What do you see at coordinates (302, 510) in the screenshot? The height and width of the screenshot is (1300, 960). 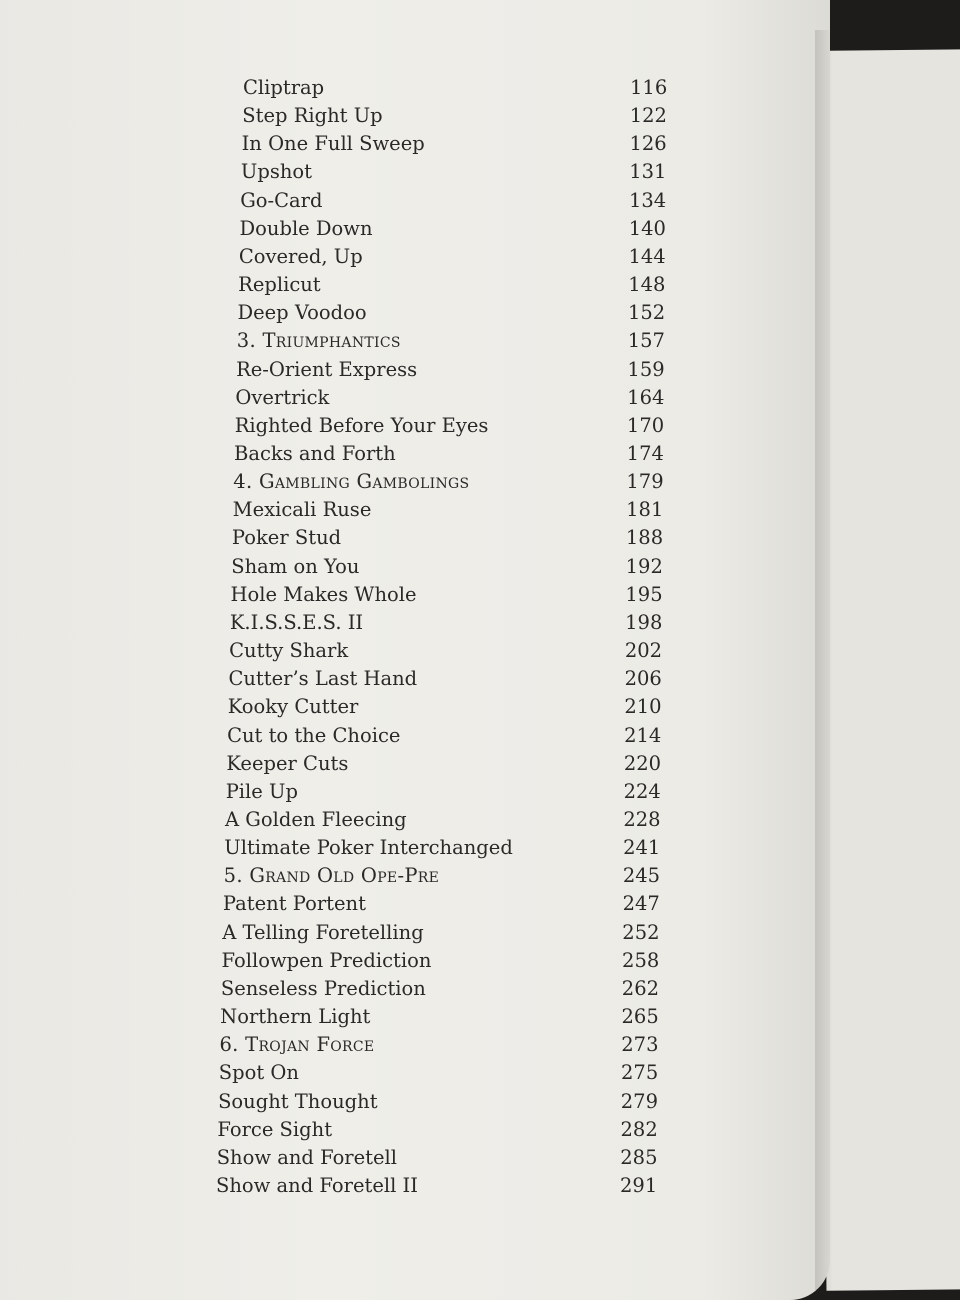 I see `toc-entry-title: Mexicali Ruse` at bounding box center [302, 510].